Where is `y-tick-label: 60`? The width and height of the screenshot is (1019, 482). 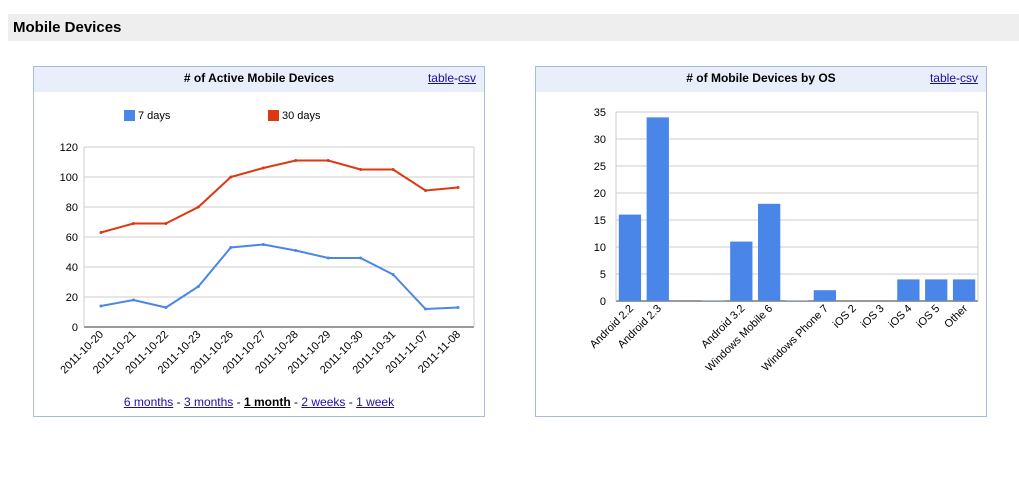
y-tick-label: 60 is located at coordinates (72, 238).